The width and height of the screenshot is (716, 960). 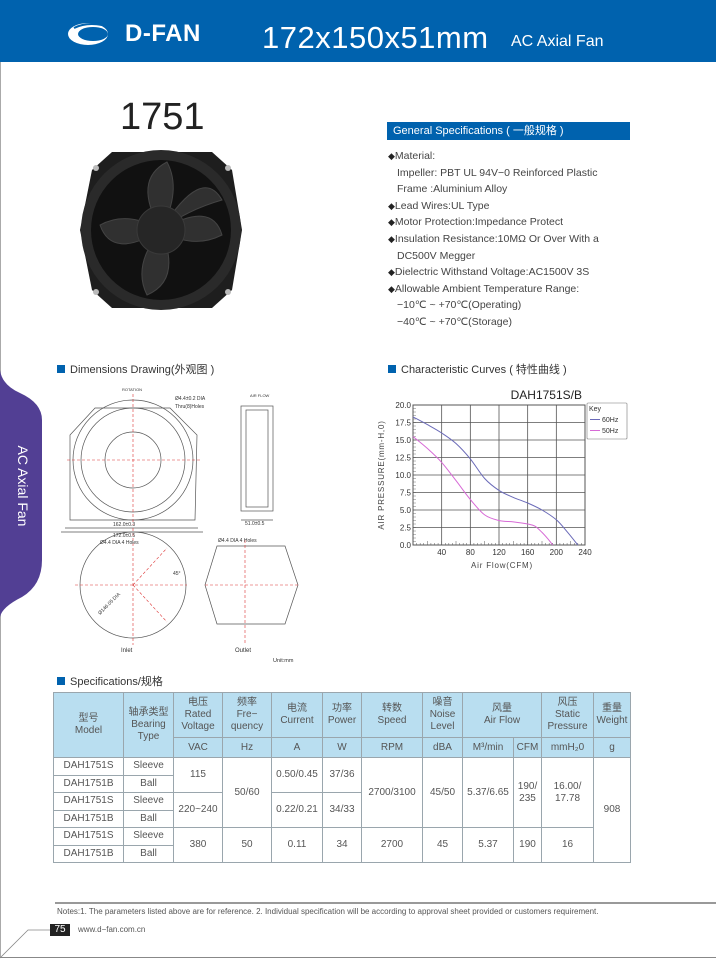 I want to click on spec-line: ◆Motor Protection:Impedance Protect, so click(x=476, y=222).